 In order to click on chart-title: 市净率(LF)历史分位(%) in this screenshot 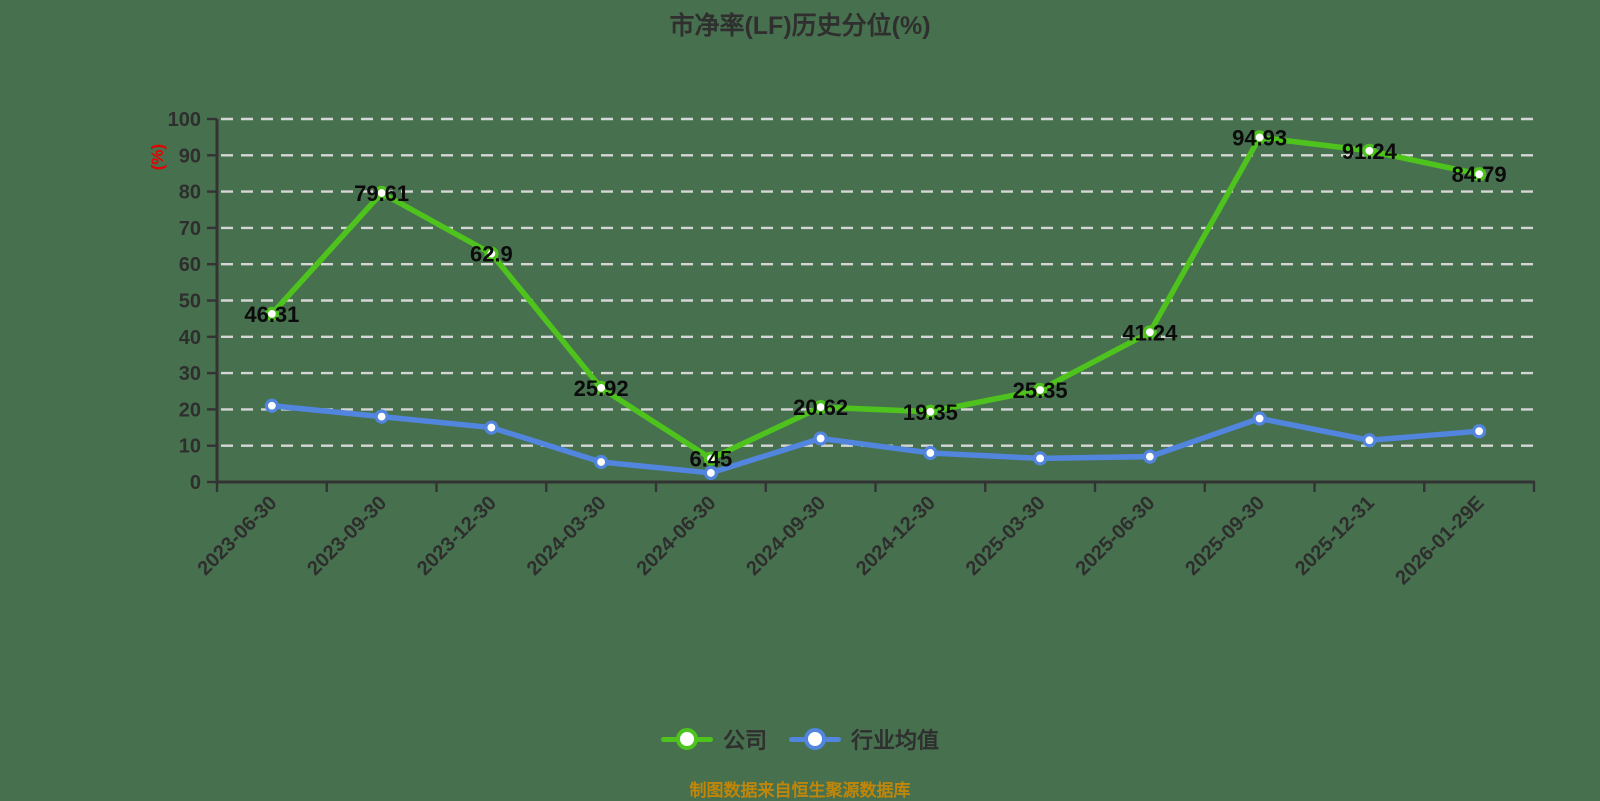, I will do `click(800, 26)`.